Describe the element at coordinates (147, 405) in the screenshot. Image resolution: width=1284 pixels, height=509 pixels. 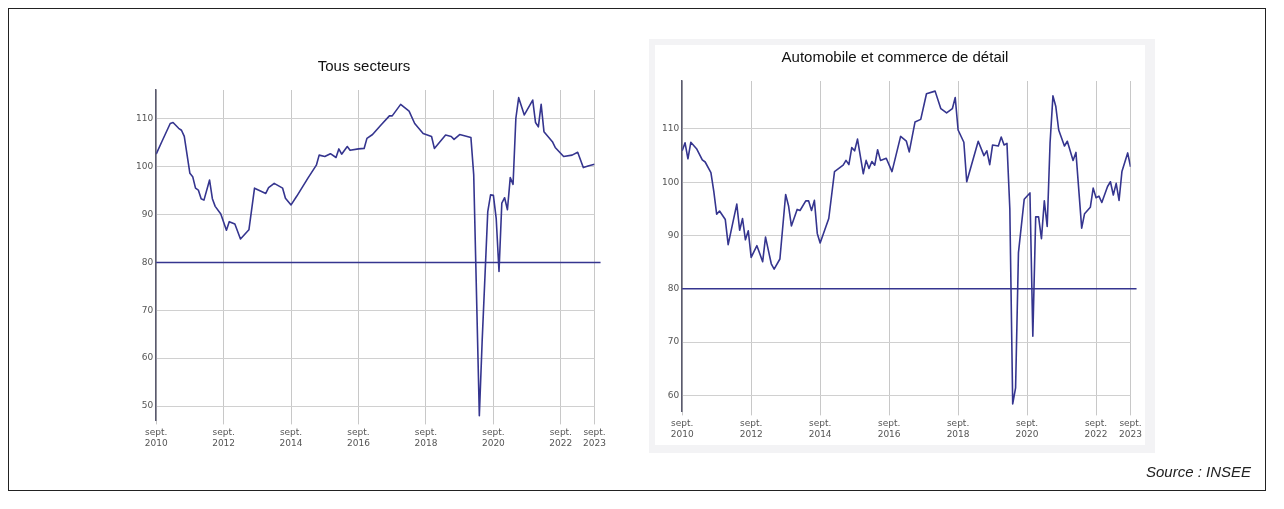
I see `y-tick-label: 50` at that location.